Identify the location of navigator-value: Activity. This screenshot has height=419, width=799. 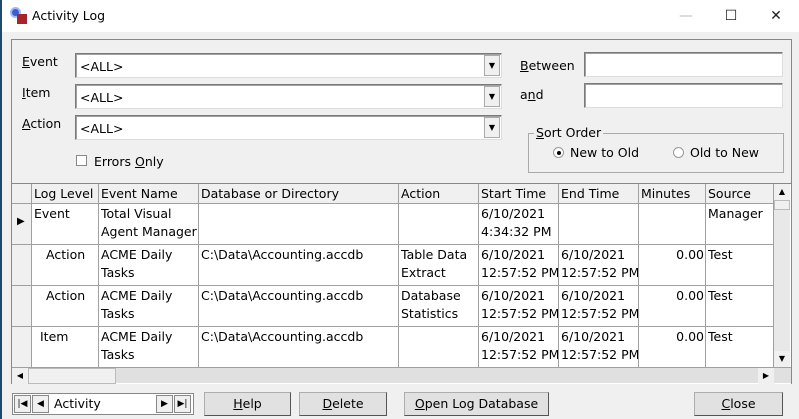
(77, 403).